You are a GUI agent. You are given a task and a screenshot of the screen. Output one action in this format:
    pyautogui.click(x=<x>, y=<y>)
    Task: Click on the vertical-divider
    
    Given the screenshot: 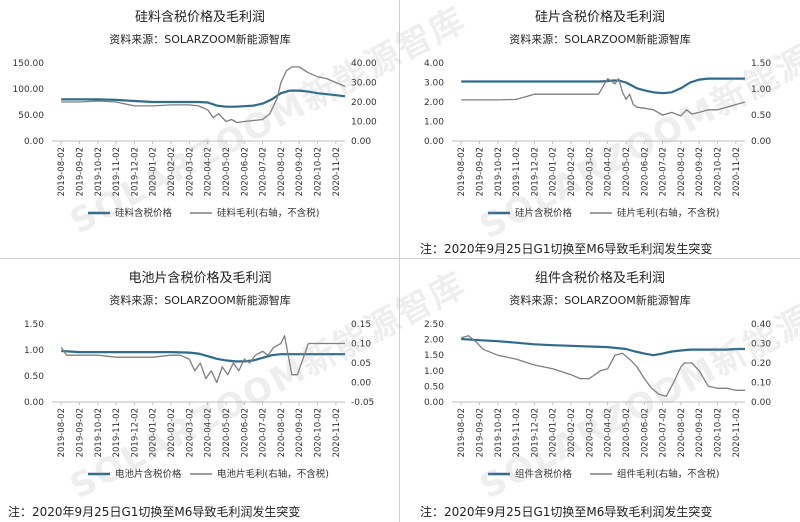 What is the action you would take?
    pyautogui.click(x=399, y=261)
    